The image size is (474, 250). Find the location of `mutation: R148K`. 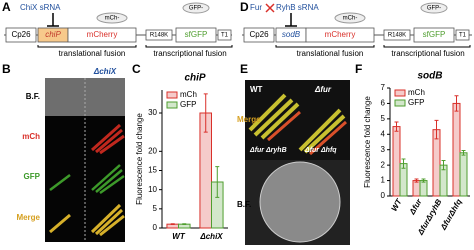

mutation: R148K is located at coordinates (159, 36).